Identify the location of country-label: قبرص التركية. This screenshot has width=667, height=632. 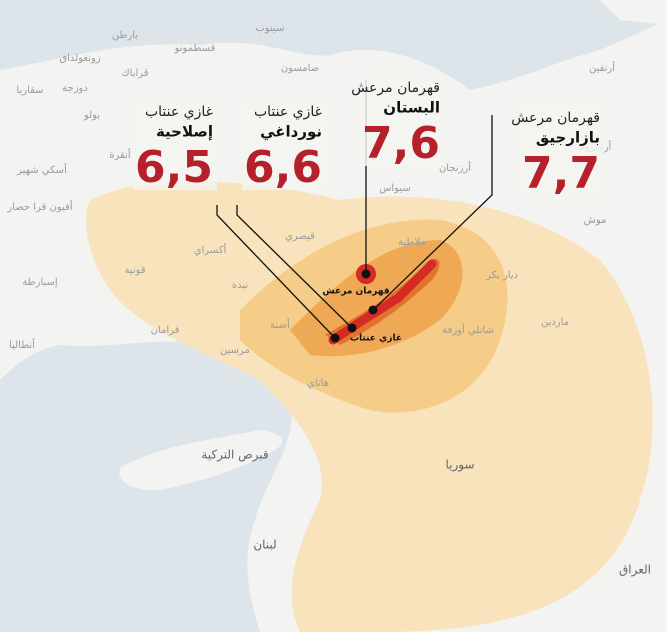
(234, 455).